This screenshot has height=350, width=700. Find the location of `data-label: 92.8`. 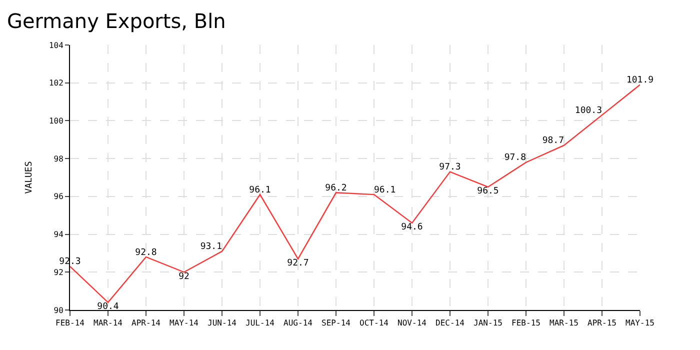

data-label: 92.8 is located at coordinates (146, 253).